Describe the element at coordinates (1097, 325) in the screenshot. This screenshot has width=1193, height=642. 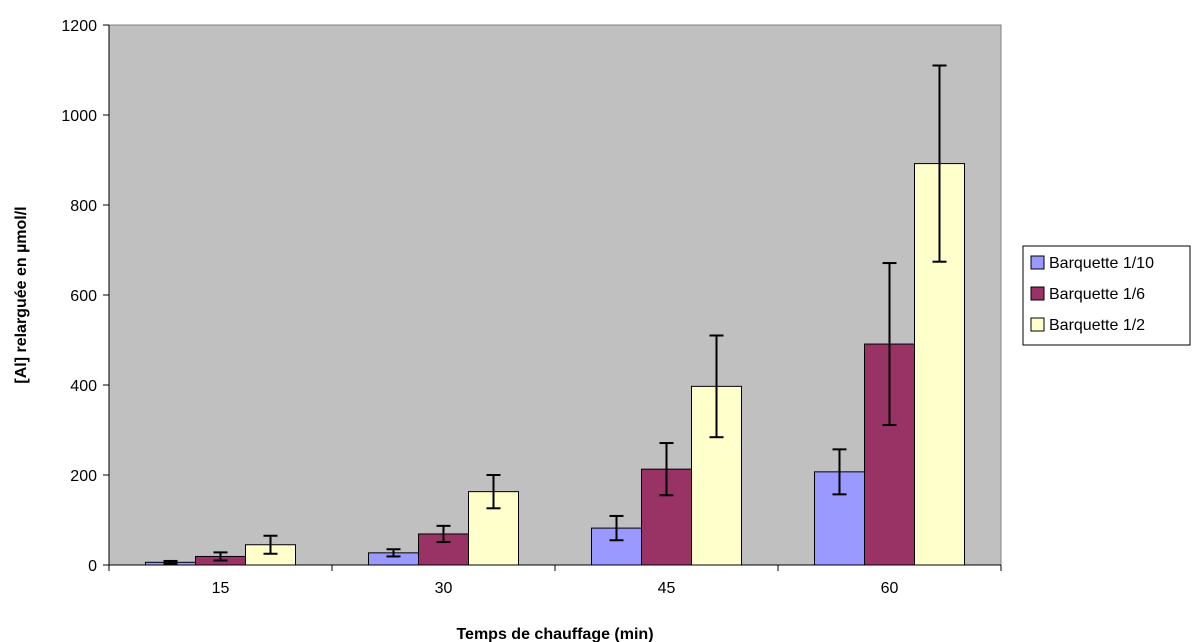
I see `legend-label: Barquette 1/2` at that location.